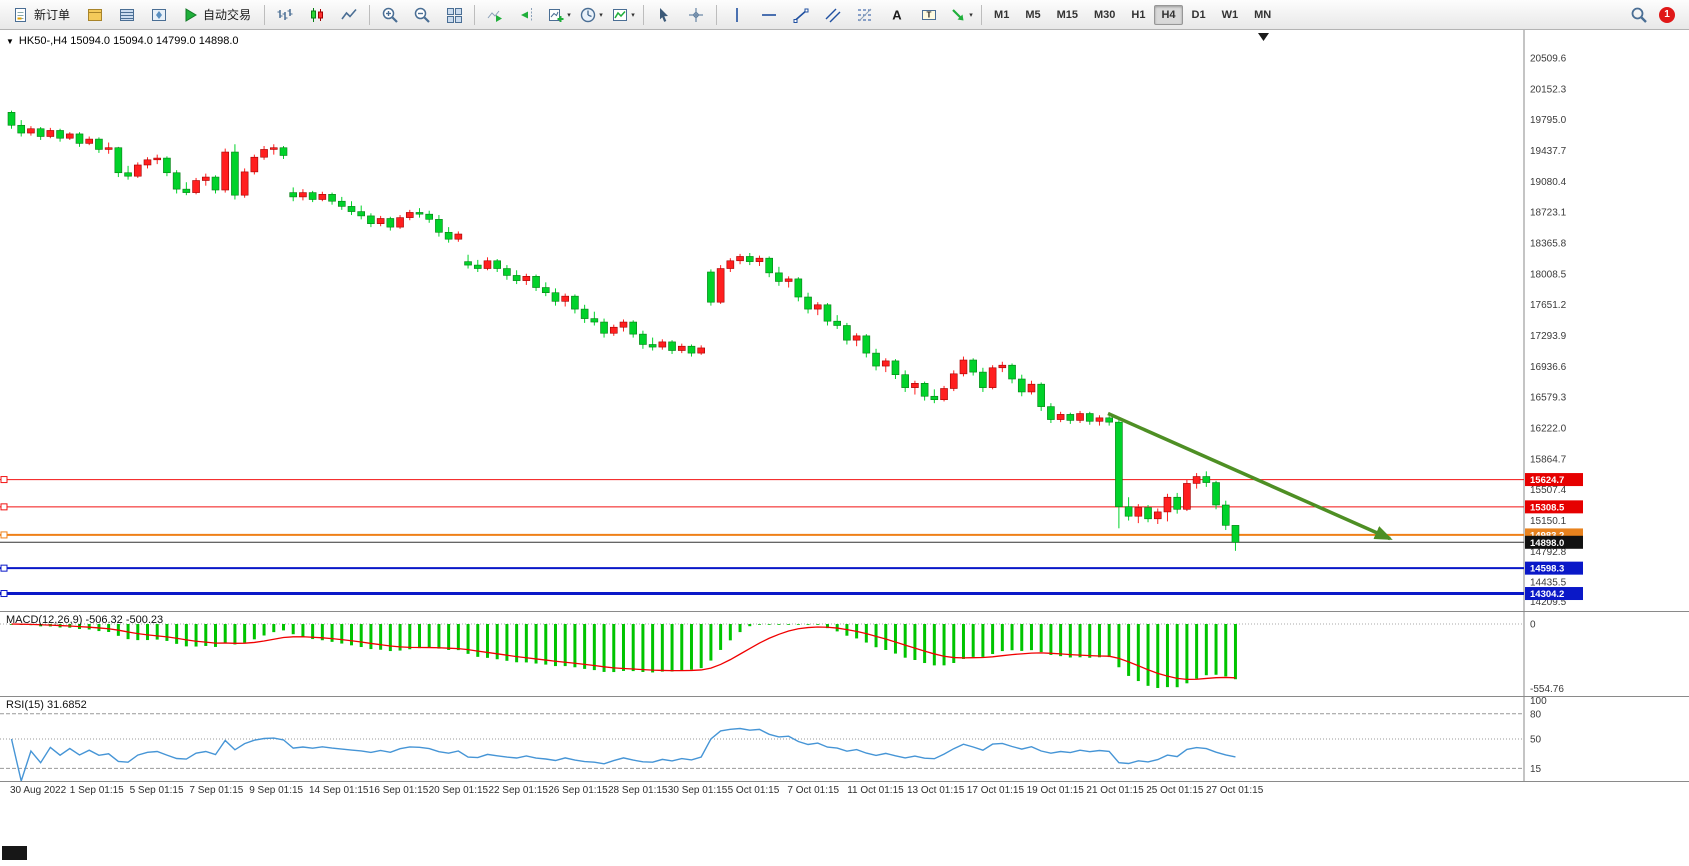 This screenshot has height=866, width=1689. Describe the element at coordinates (559, 15) in the screenshot. I see `new-chart-icon: ▾` at that location.